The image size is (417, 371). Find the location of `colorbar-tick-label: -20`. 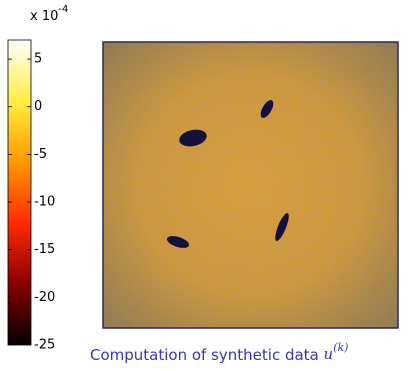

colorbar-tick-label: -20 is located at coordinates (44, 297).